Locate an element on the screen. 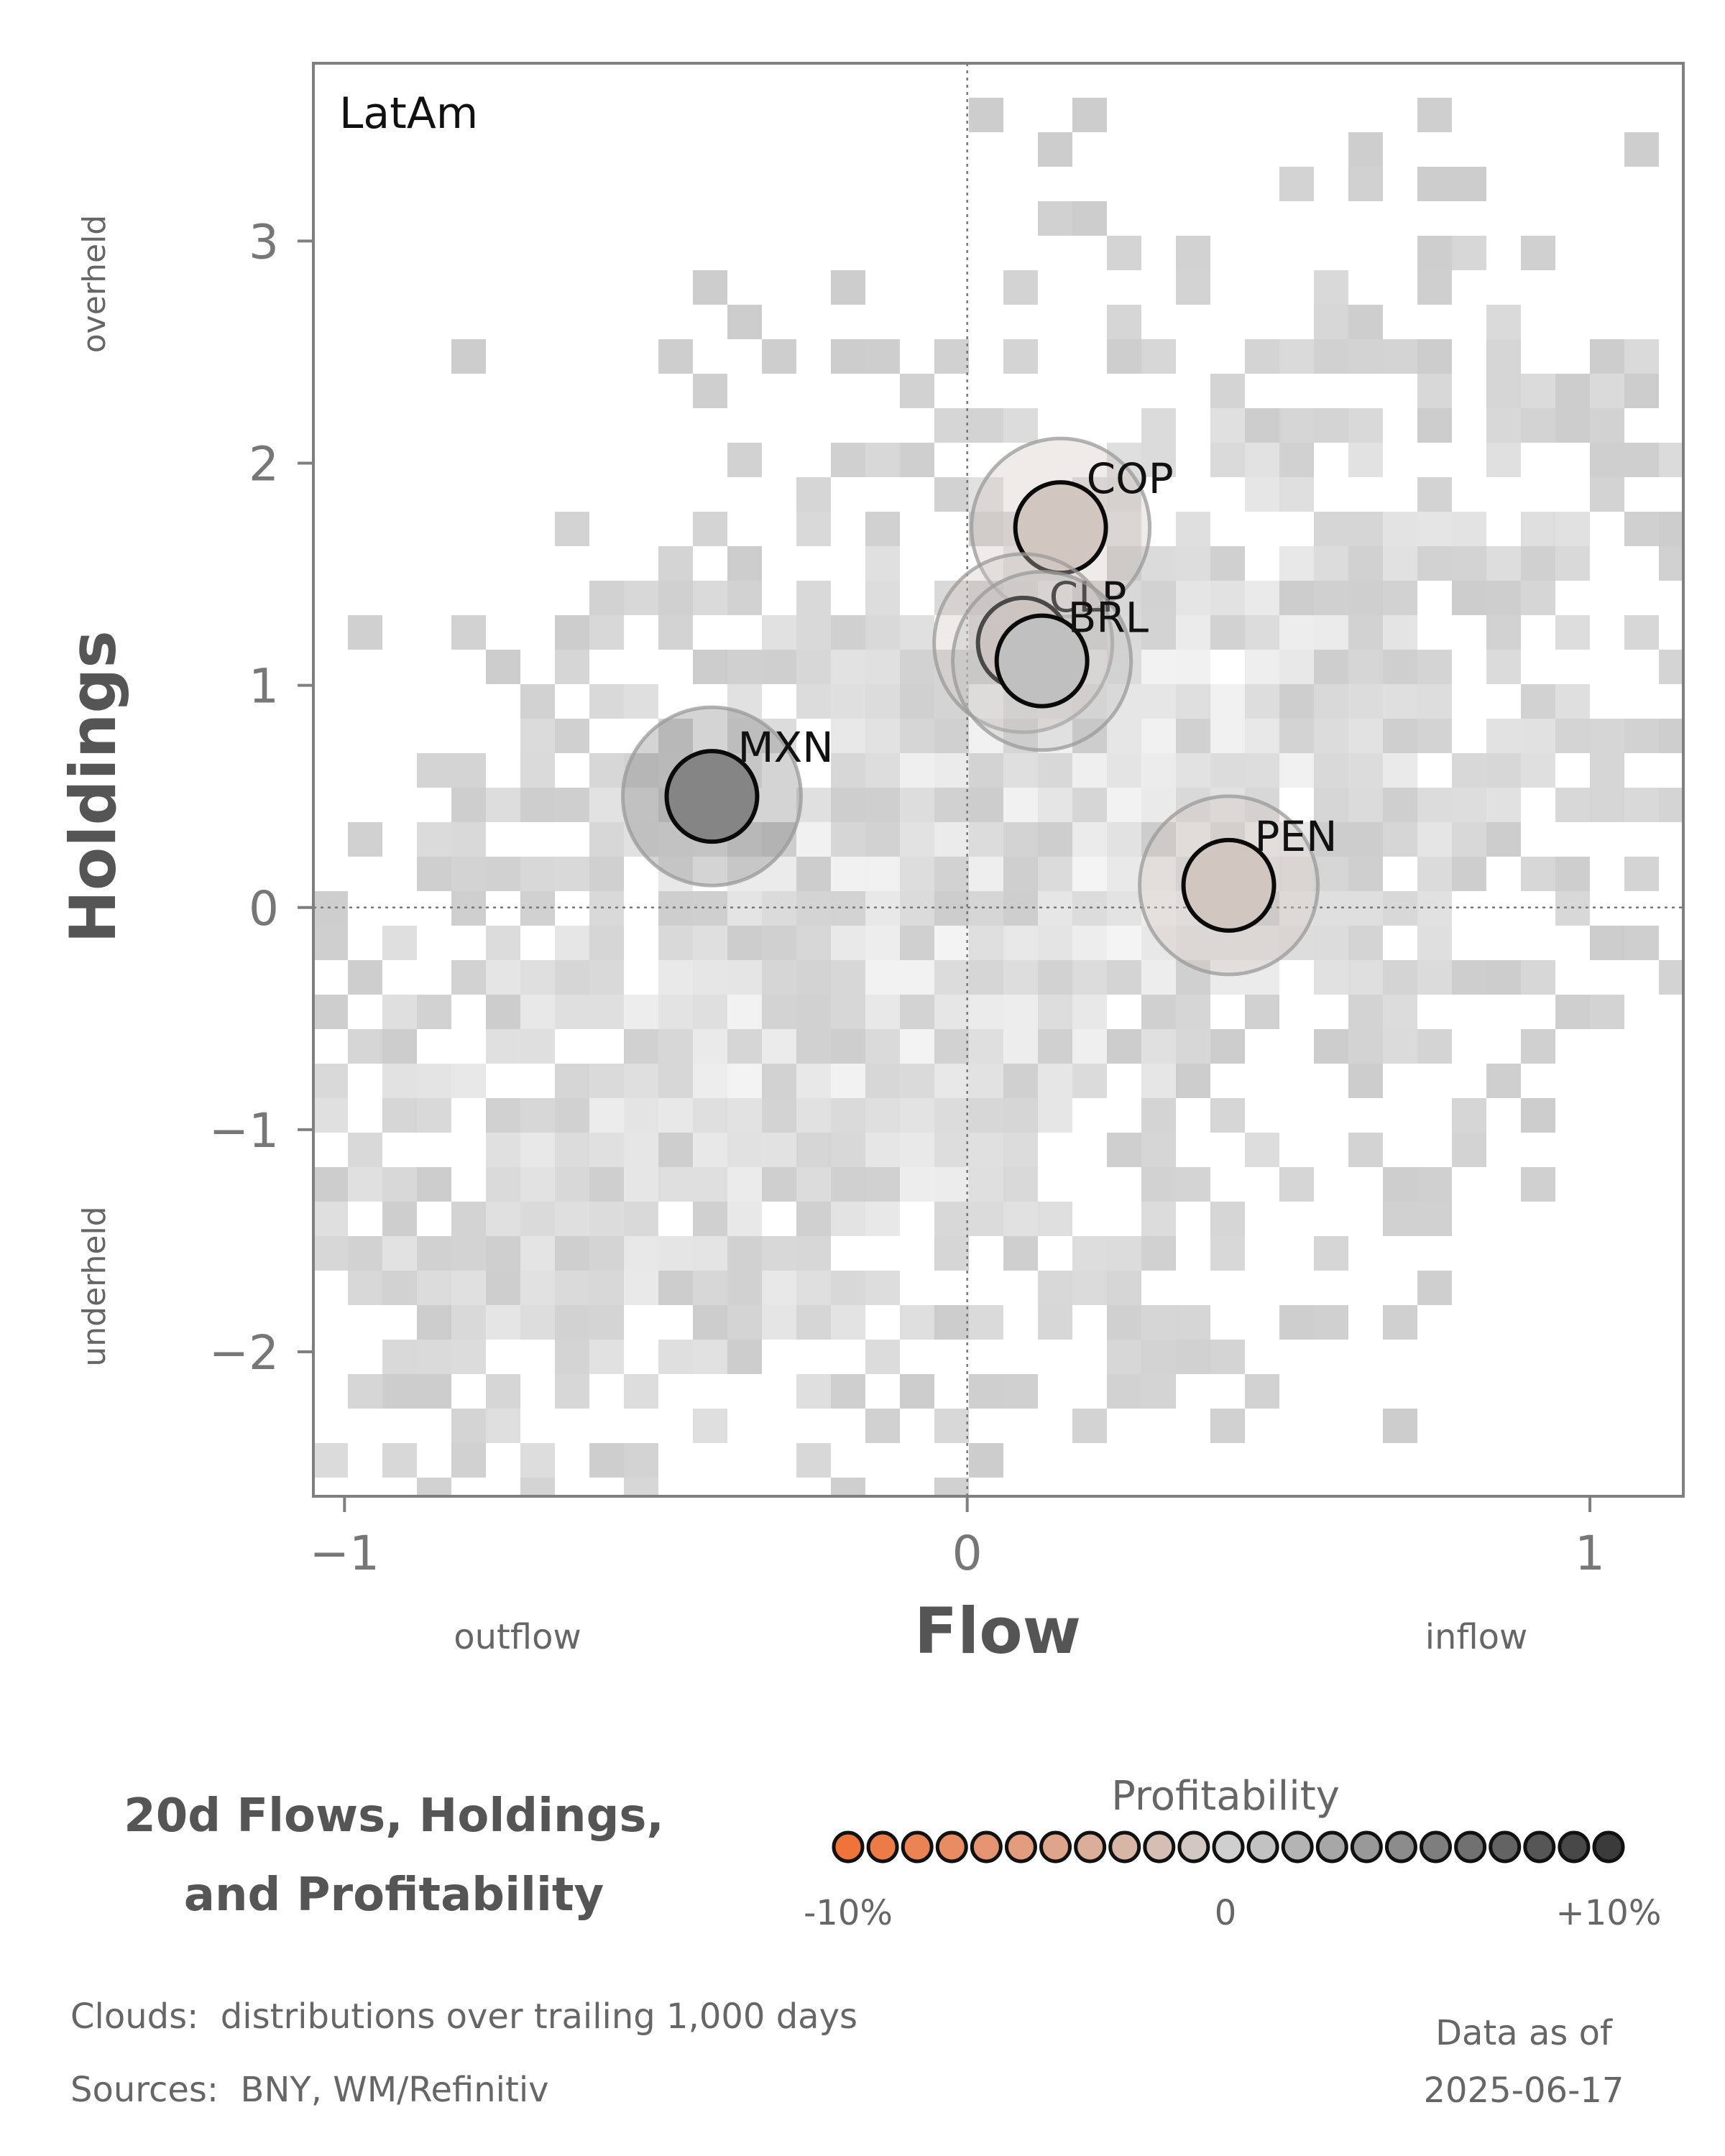 The height and width of the screenshot is (2156, 1725). y-tick-label: 2 is located at coordinates (264, 464).